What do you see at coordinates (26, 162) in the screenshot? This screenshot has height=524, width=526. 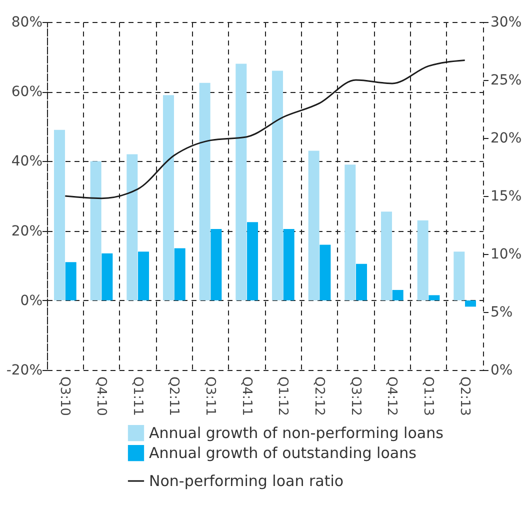 I see `y-tick-label: 40%` at bounding box center [26, 162].